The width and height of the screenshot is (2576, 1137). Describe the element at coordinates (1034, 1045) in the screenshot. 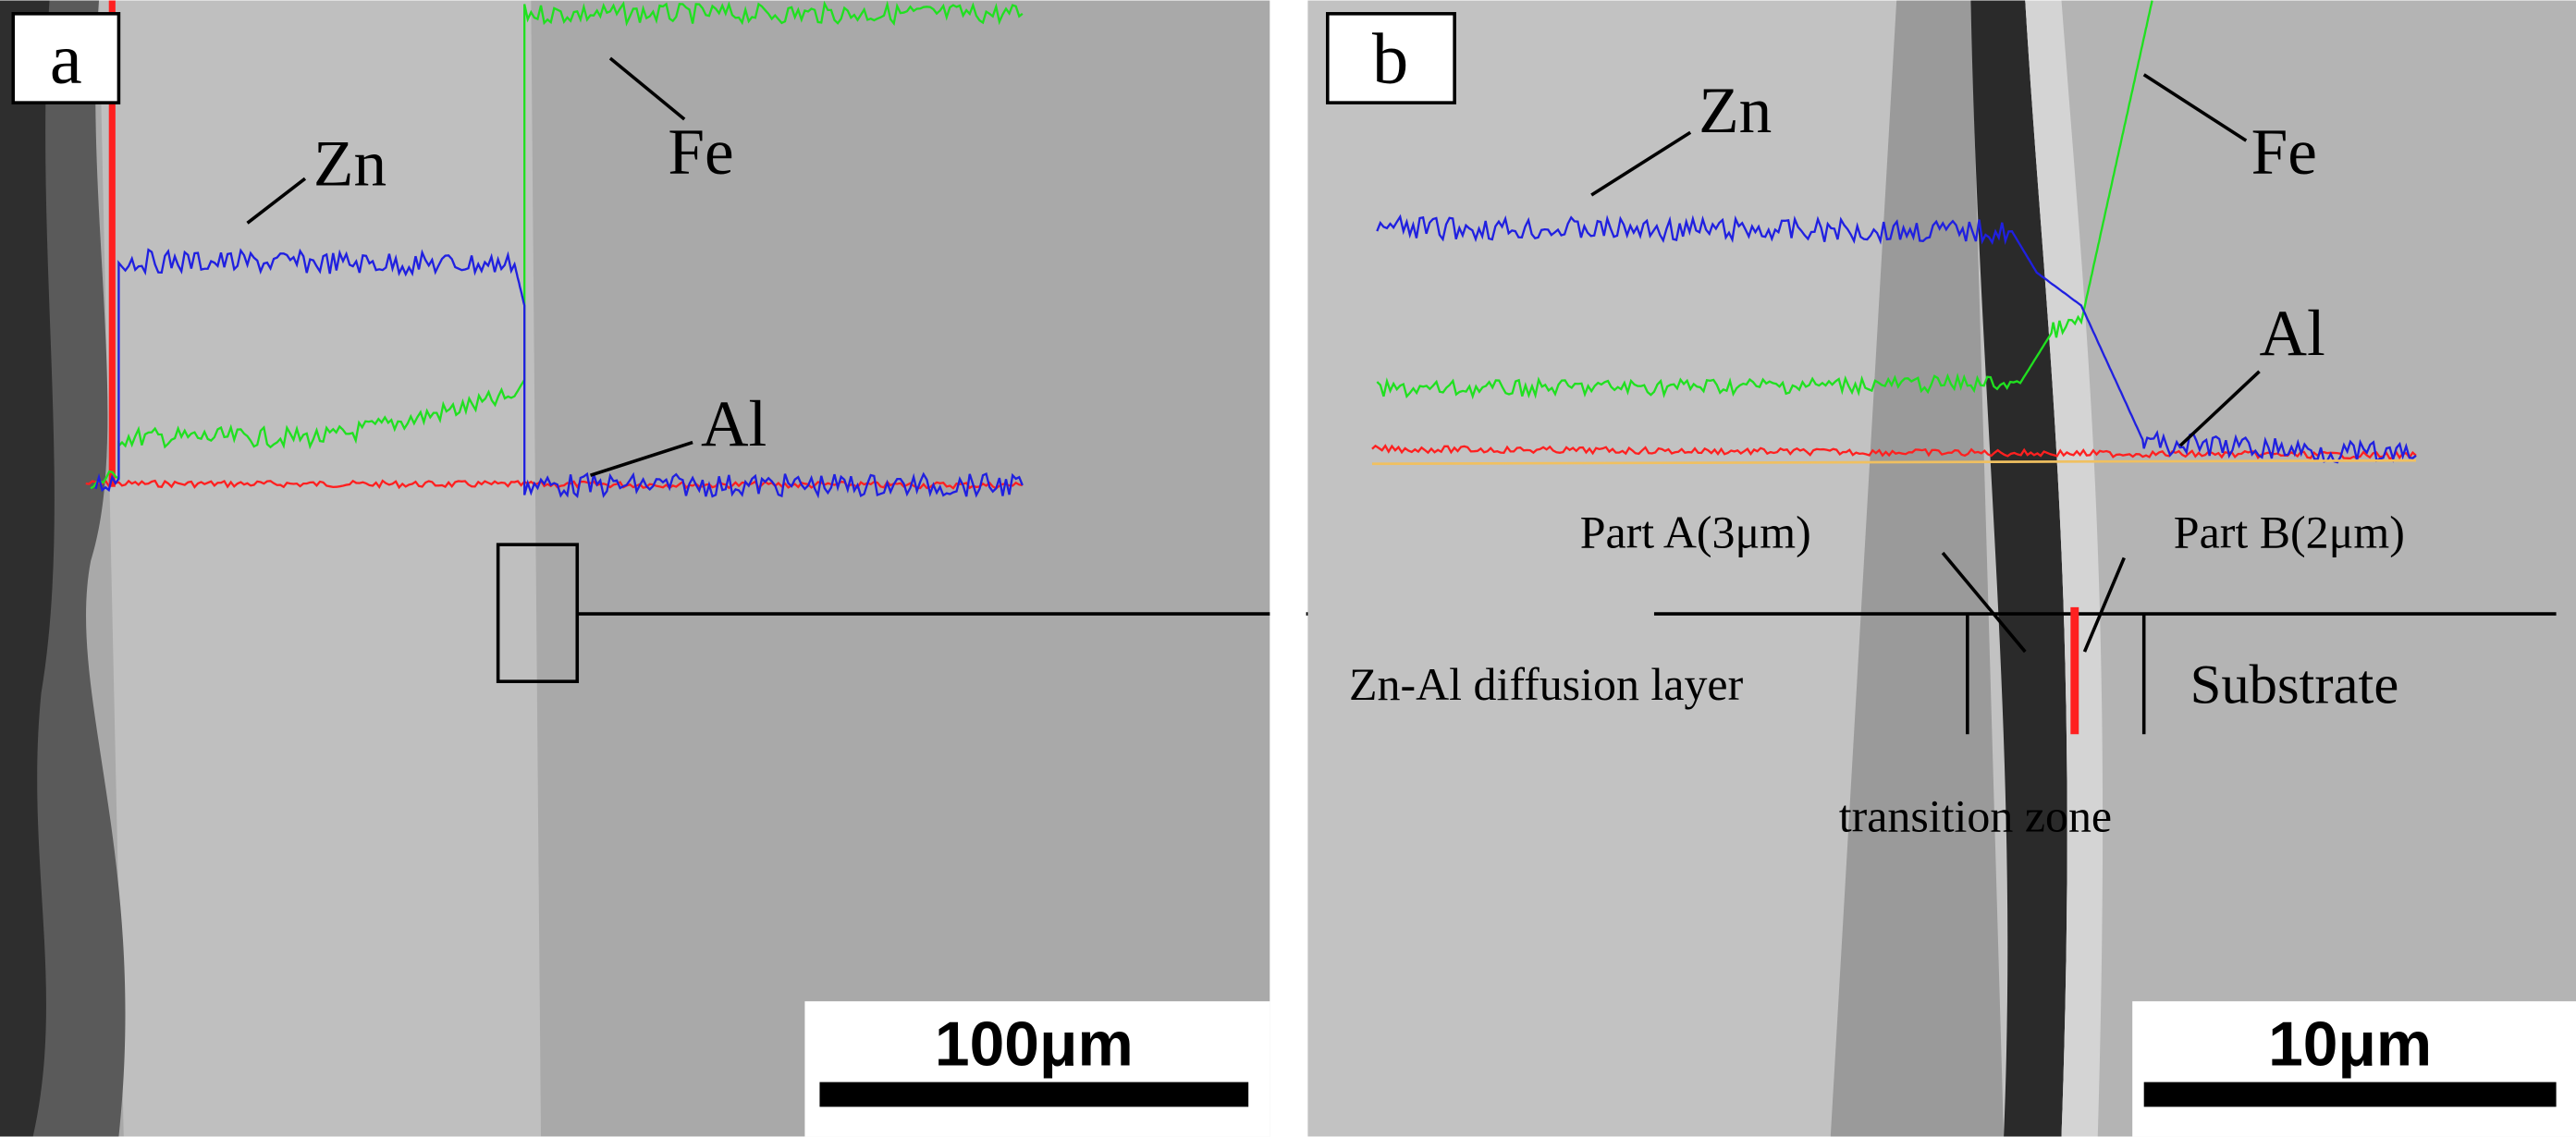

I see `scale-bar-text: 100μm` at that location.